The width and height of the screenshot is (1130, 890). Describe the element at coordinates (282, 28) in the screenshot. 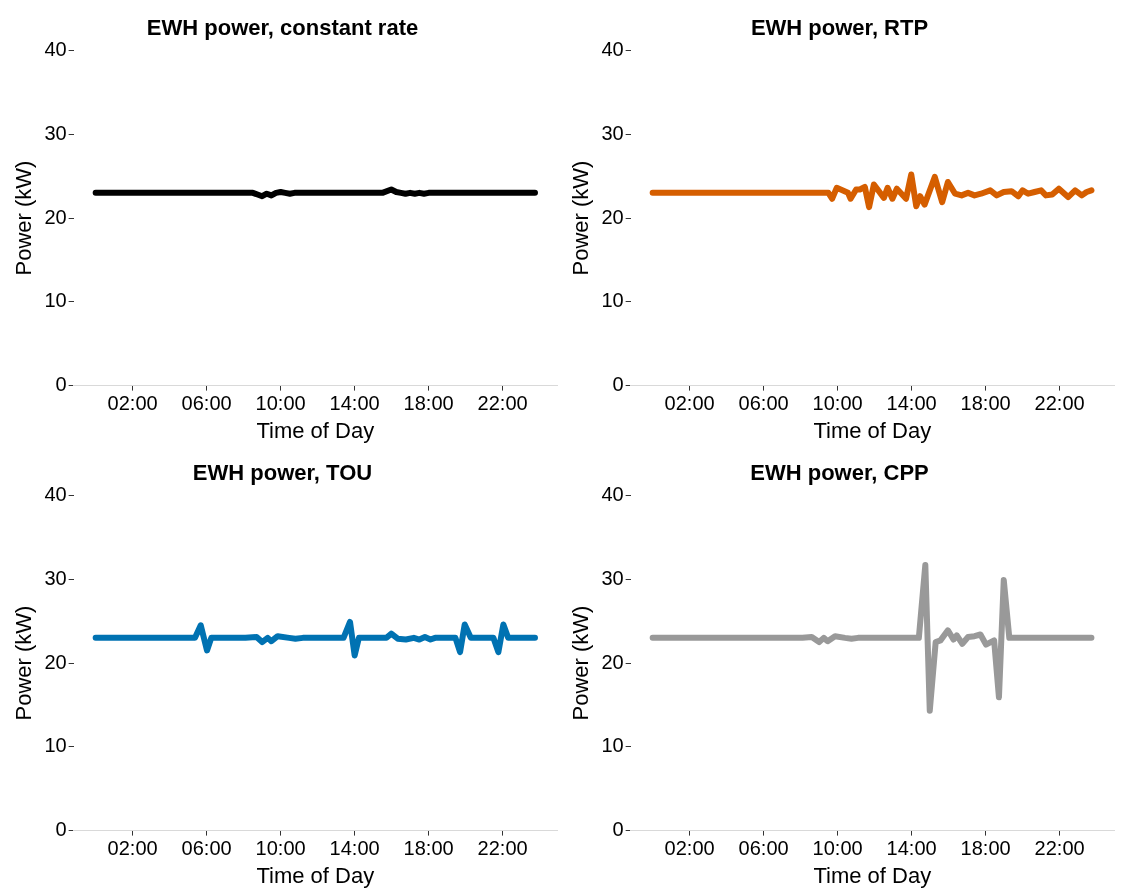

I see `chart-title: EWH power, constant rate` at that location.